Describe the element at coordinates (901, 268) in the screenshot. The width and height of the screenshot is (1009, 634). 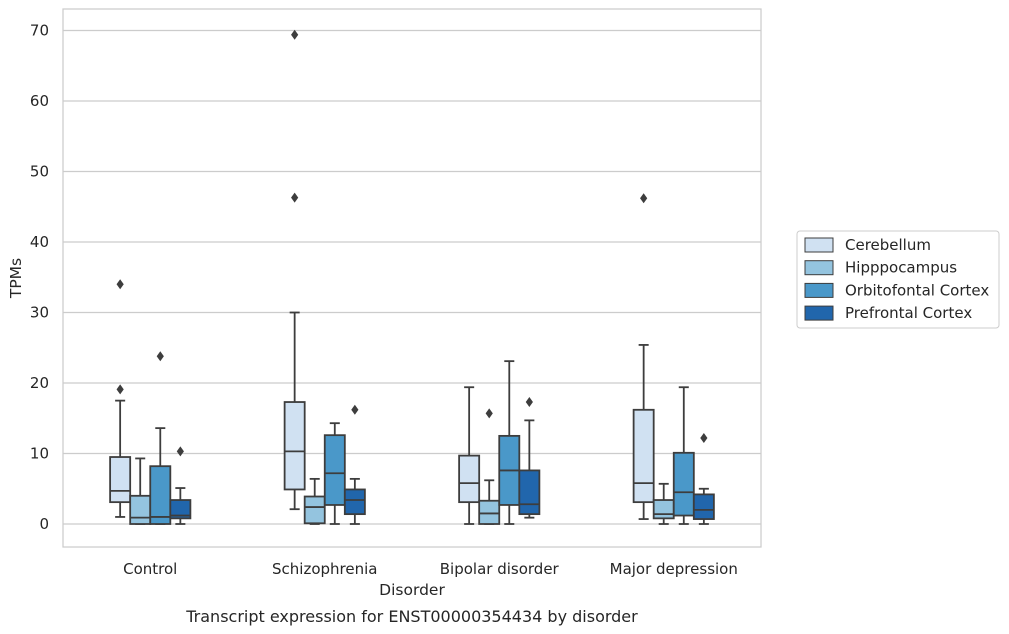
I see `legend-label: Hipppocampus` at that location.